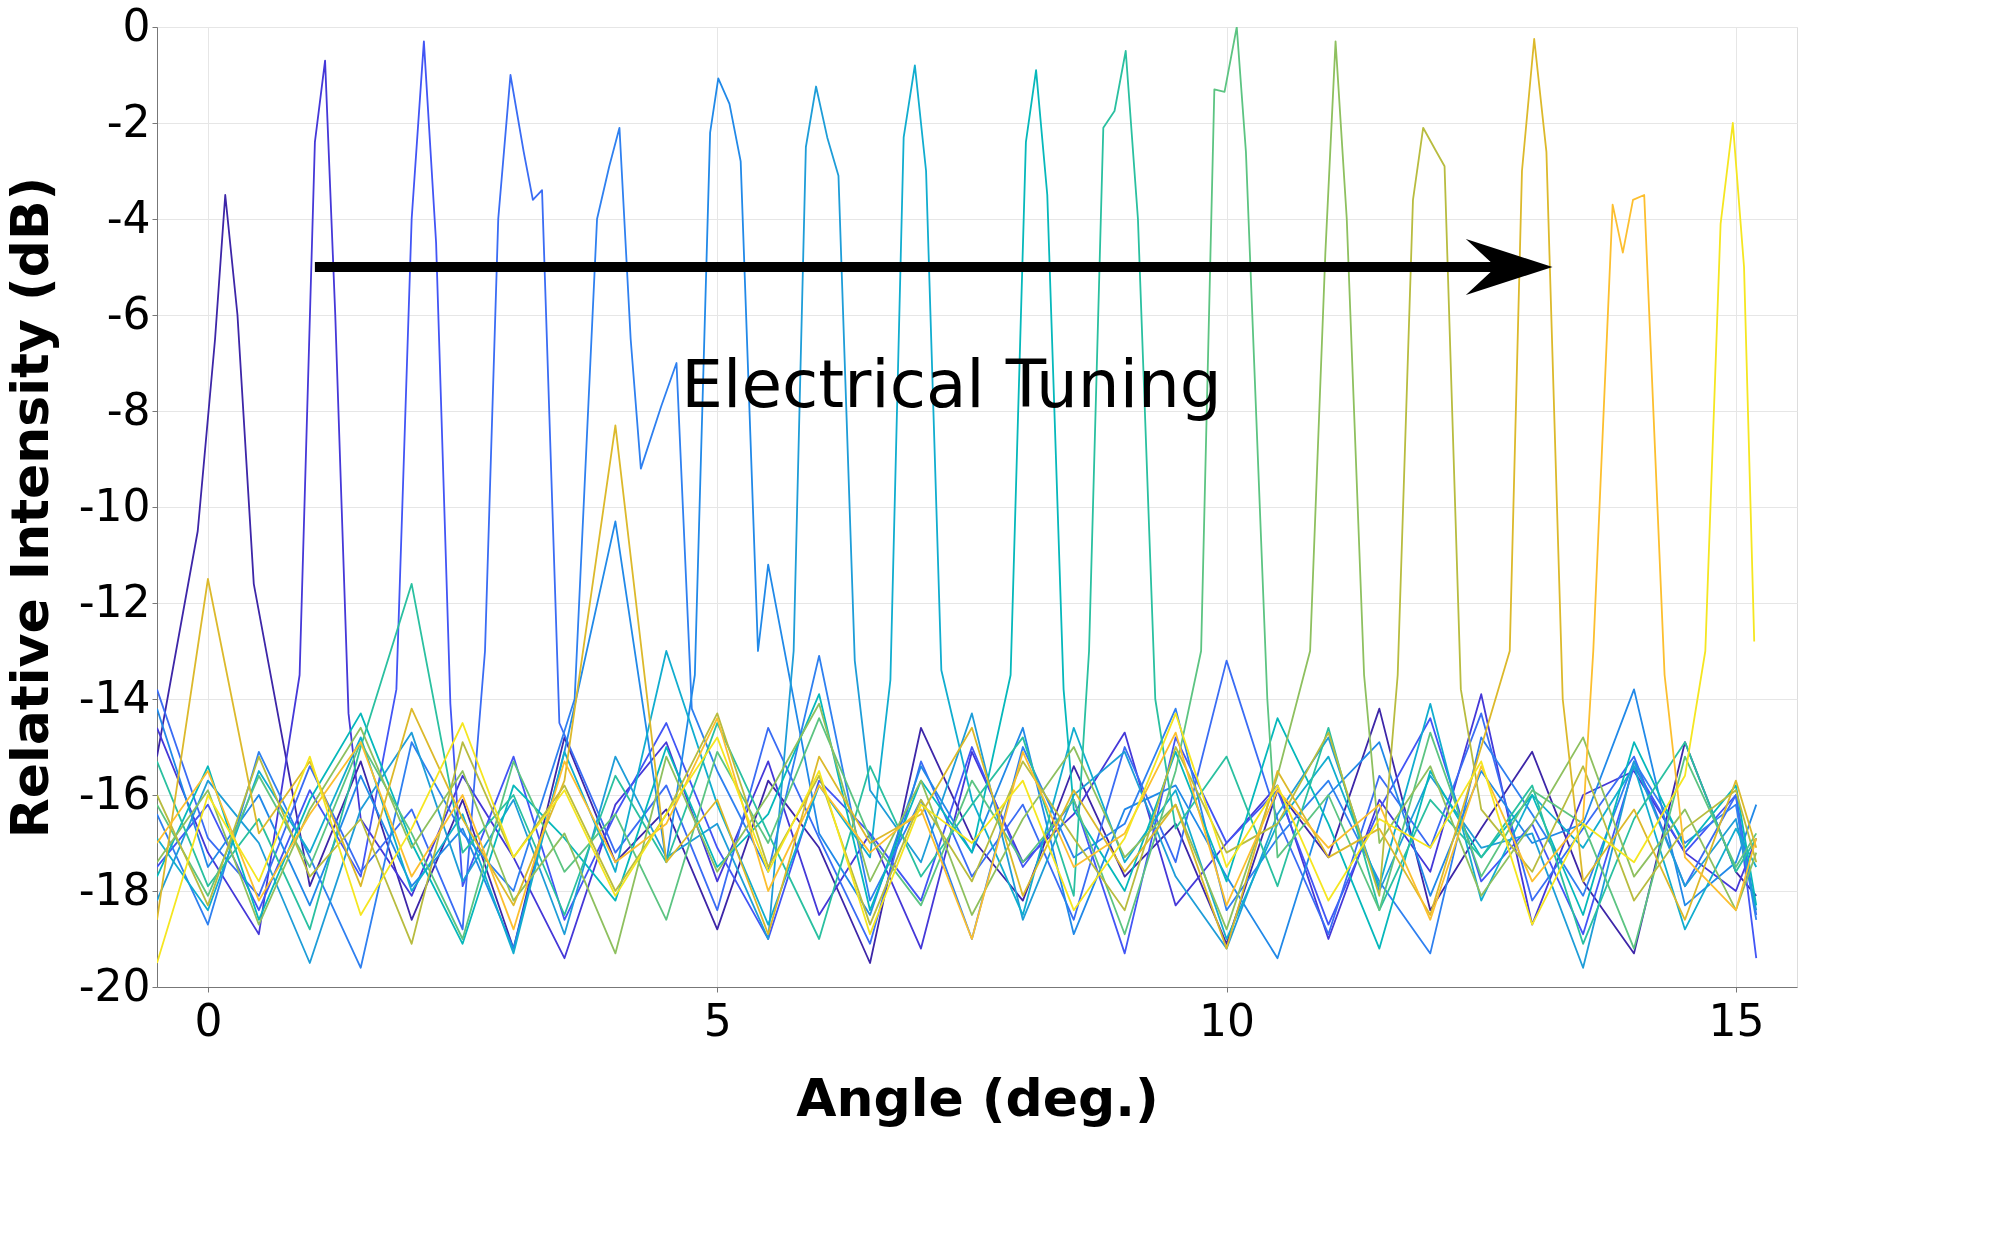 The width and height of the screenshot is (1989, 1244). I want to click on y-tick-label: 0, so click(136, 25).